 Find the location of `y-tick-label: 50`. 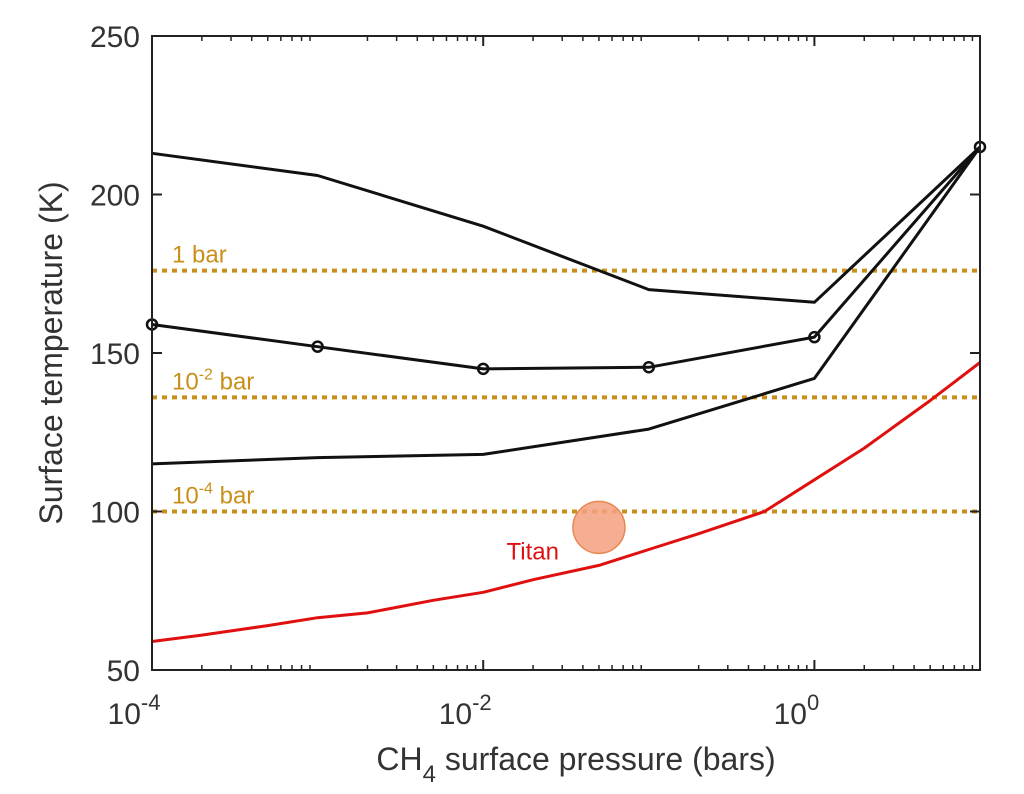

y-tick-label: 50 is located at coordinates (123, 671).